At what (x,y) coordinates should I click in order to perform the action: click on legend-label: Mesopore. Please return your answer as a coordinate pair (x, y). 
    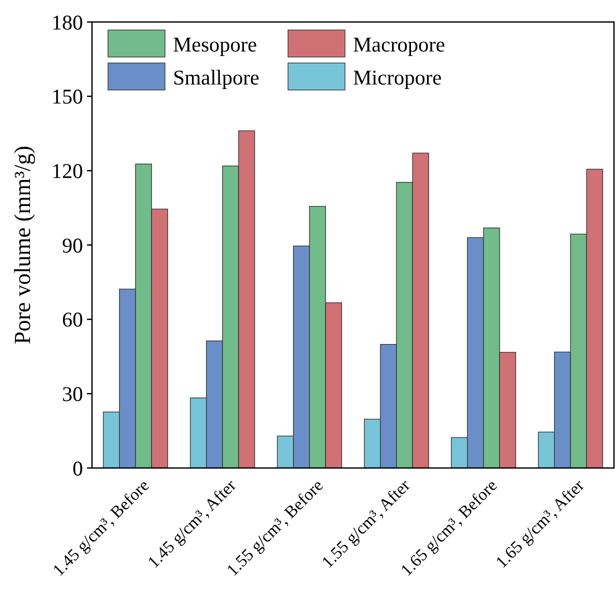
    Looking at the image, I should click on (215, 44).